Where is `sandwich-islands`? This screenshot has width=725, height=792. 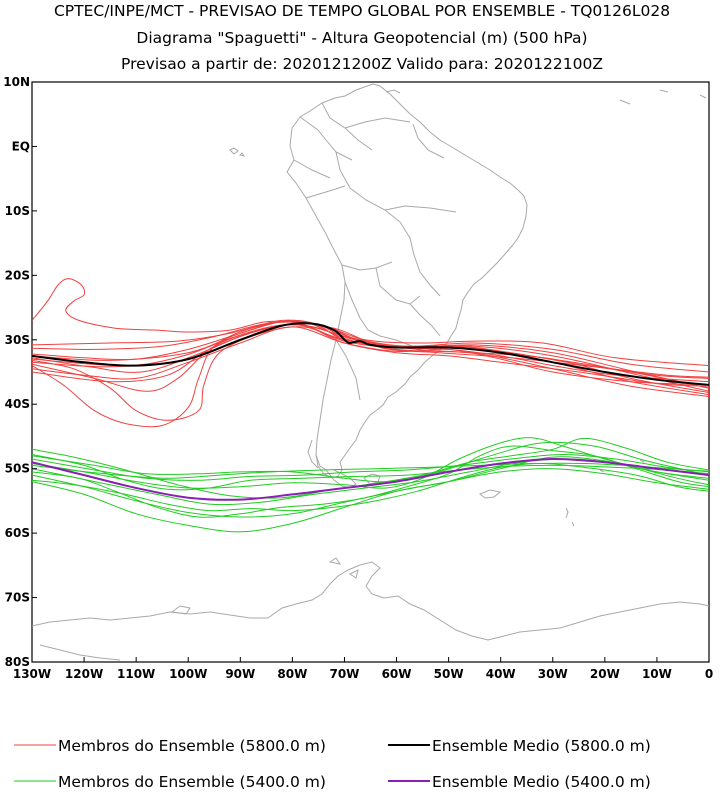 sandwich-islands is located at coordinates (570, 517).